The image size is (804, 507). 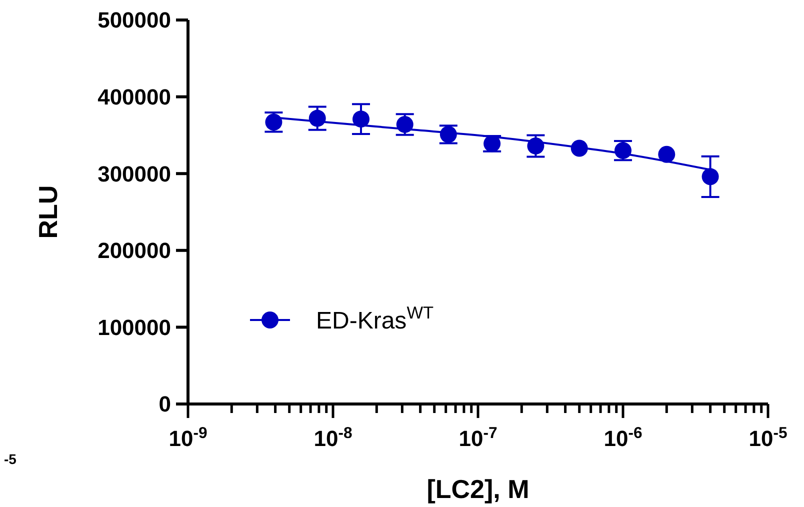 What do you see at coordinates (134, 97) in the screenshot?
I see `y-tick-label: 400000` at bounding box center [134, 97].